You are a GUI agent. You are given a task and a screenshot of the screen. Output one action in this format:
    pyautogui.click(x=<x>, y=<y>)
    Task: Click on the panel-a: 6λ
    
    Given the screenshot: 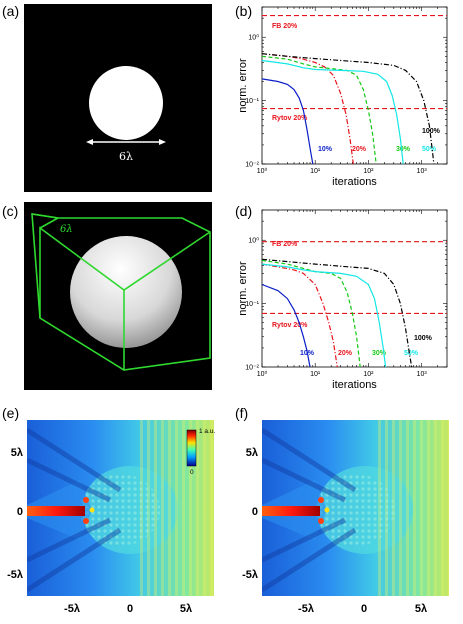 What is the action you would take?
    pyautogui.click(x=118, y=98)
    